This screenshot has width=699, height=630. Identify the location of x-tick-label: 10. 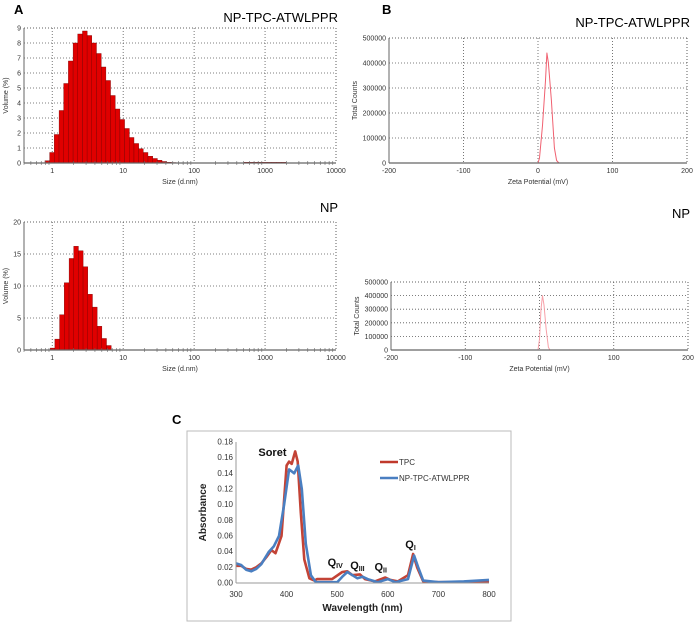
(123, 171).